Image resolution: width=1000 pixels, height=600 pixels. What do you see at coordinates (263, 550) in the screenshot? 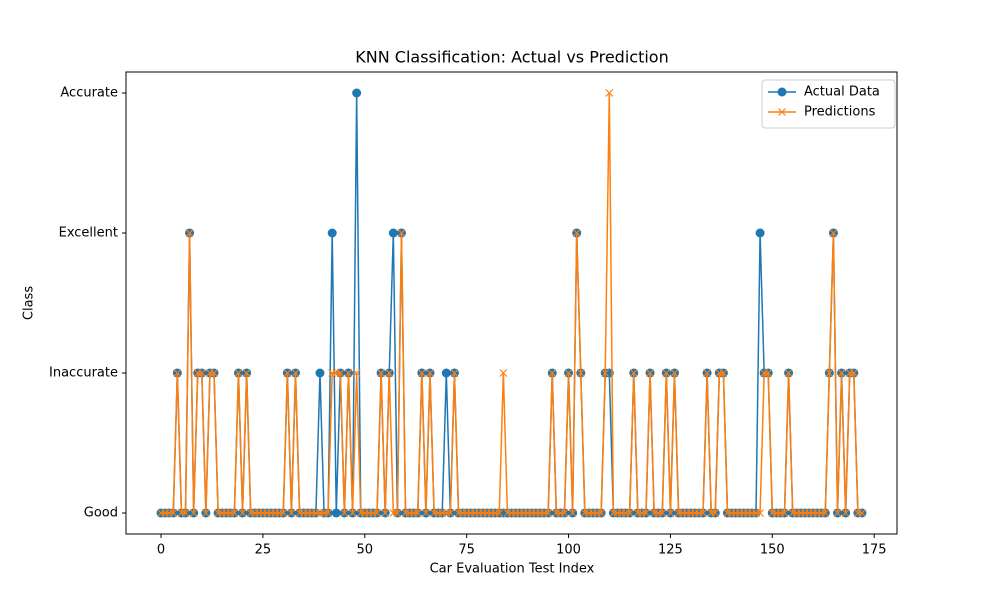
I see `x-tick-label: 25` at bounding box center [263, 550].